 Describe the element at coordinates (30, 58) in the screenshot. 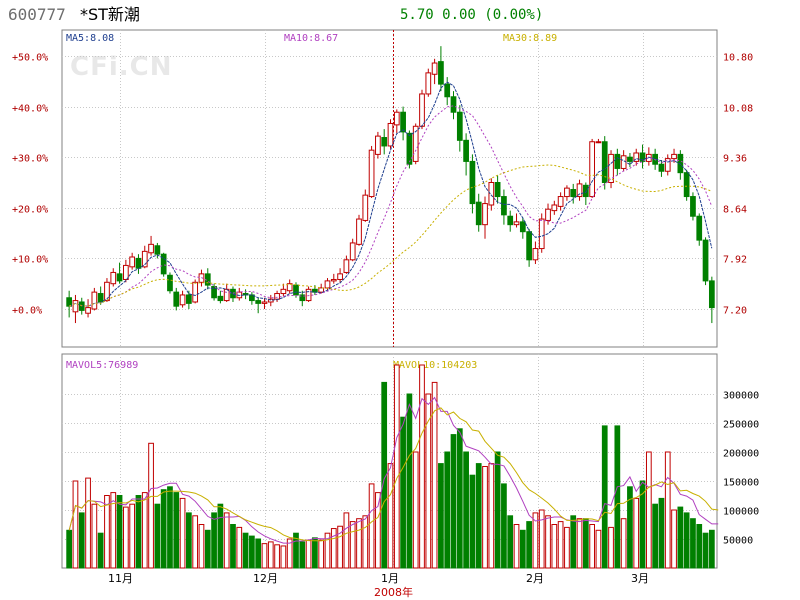

I see `pct-tick-label: +50.0%` at that location.